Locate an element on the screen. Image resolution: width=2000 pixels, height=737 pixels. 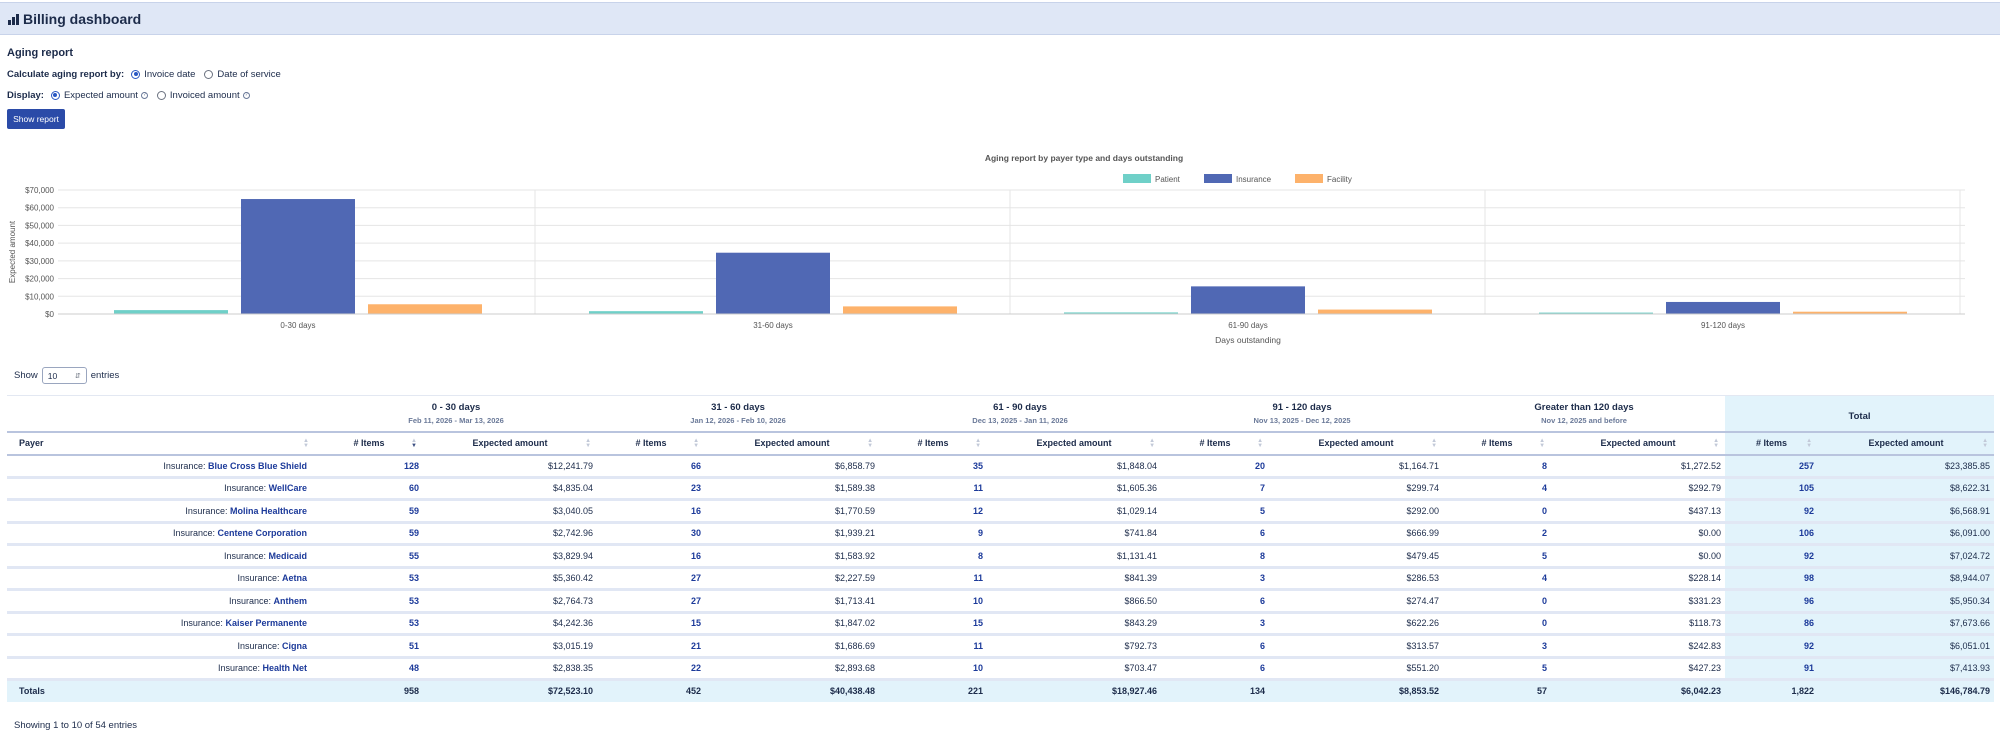
amount-cell: $1,164.71 is located at coordinates (1356, 466).